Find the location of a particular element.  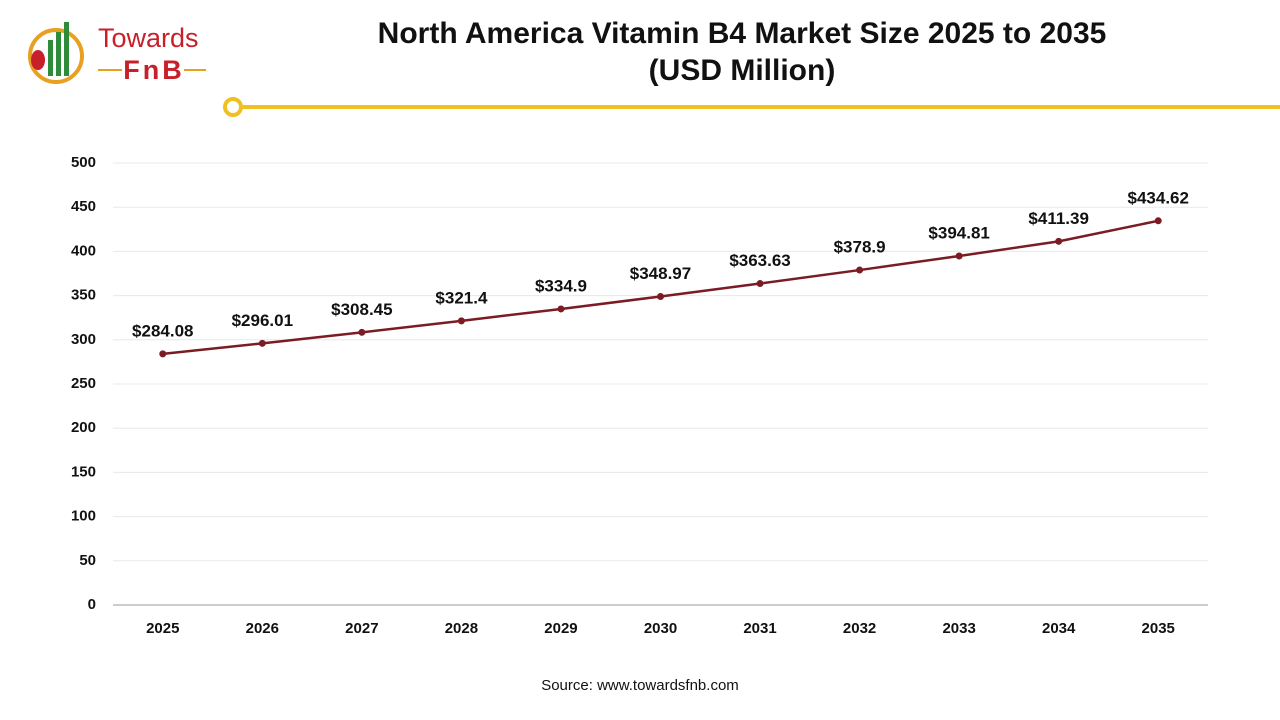

logo: Towards FnB is located at coordinates (117, 53).